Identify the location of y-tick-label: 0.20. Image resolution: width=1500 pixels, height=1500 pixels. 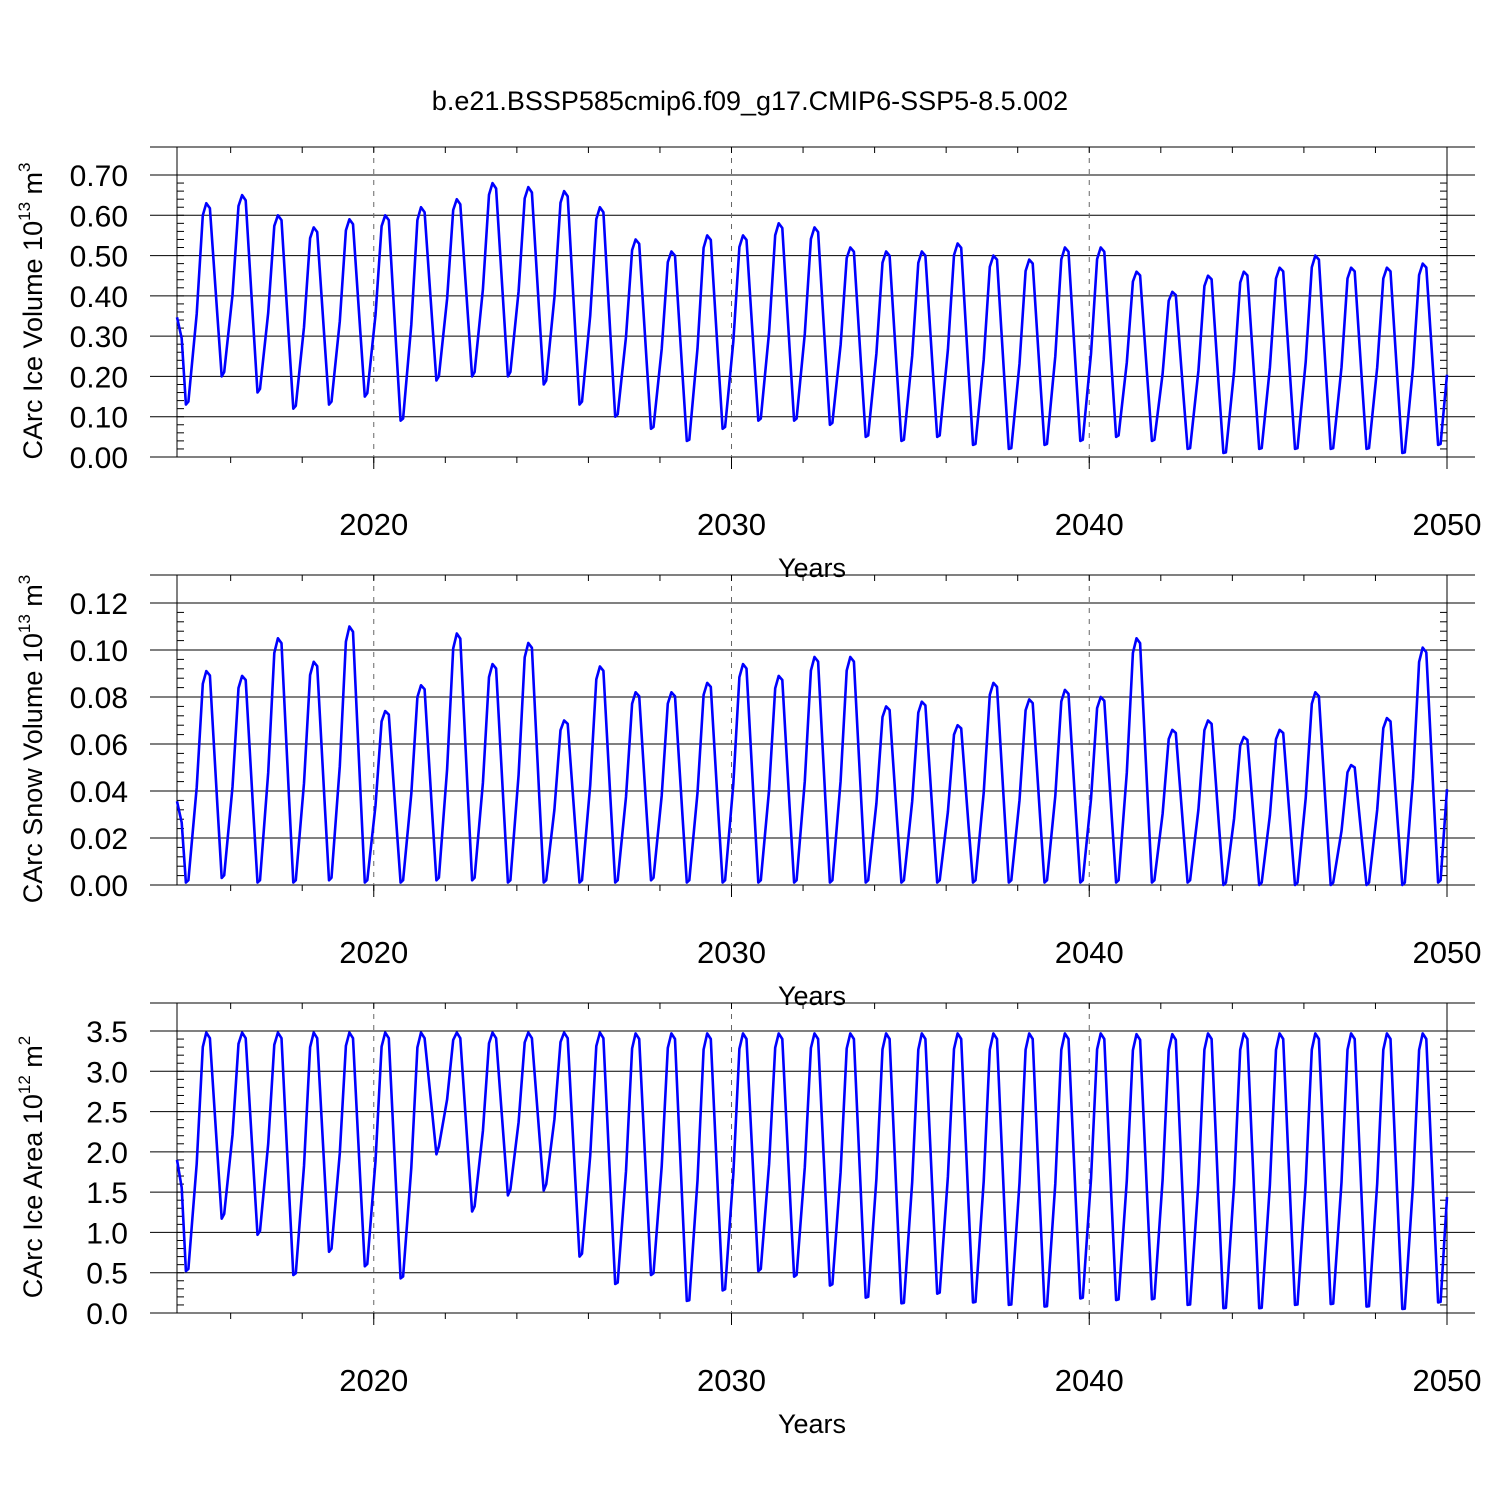
(99, 377).